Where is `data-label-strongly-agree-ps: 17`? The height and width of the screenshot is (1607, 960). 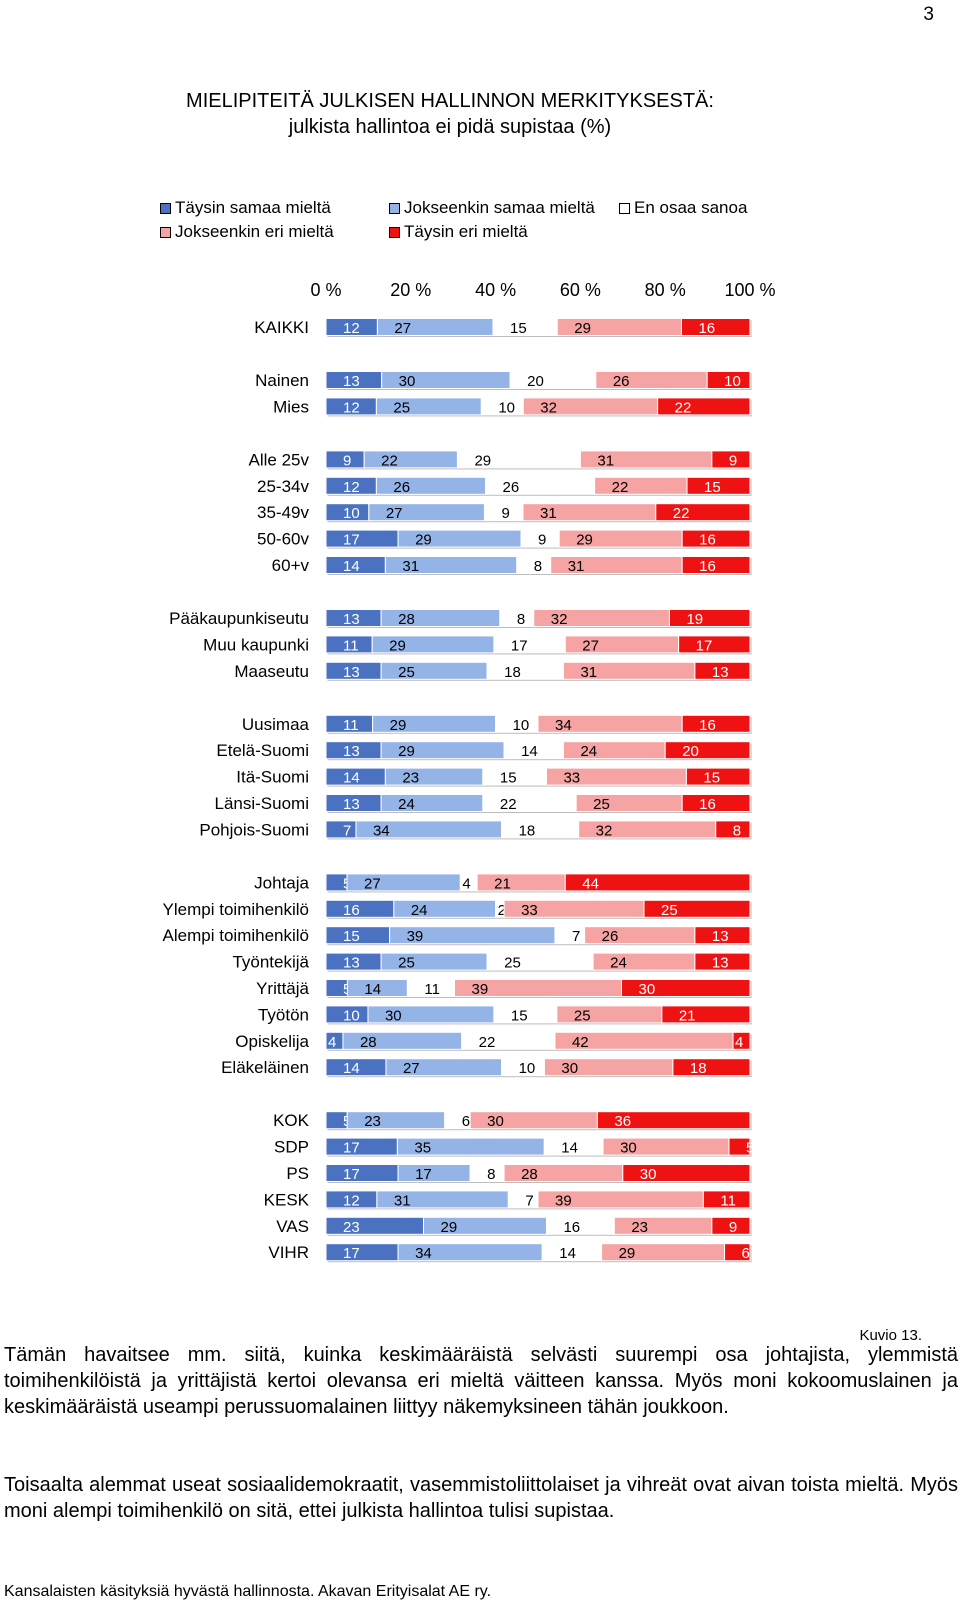
data-label-strongly-agree-ps: 17 is located at coordinates (351, 1174).